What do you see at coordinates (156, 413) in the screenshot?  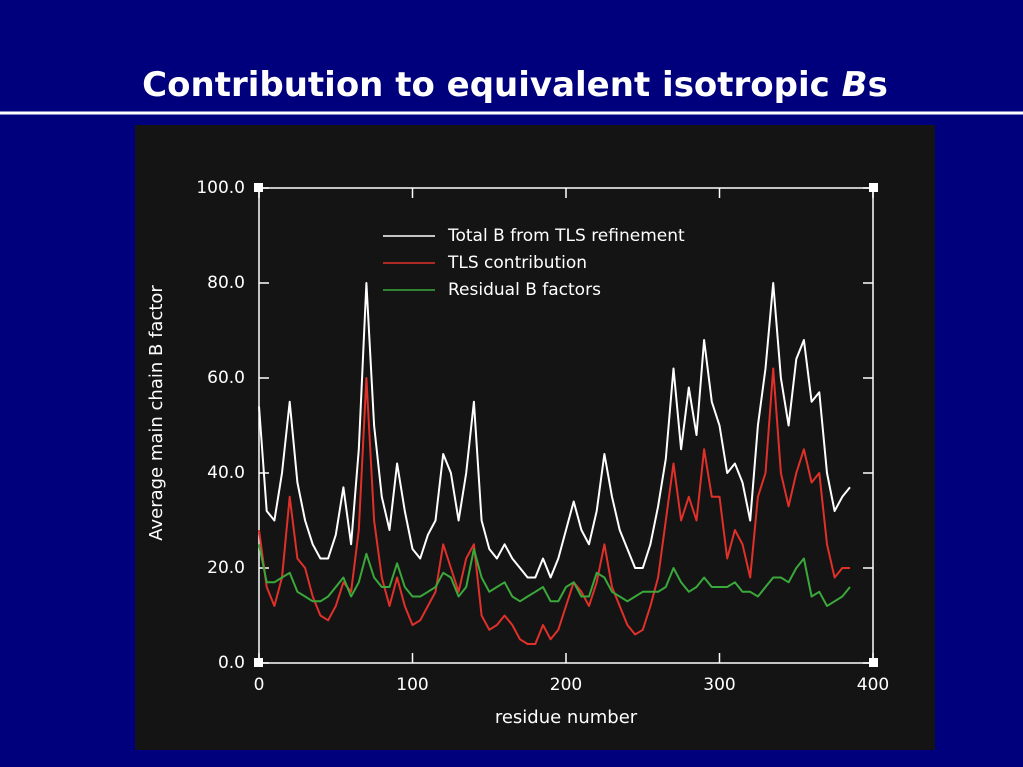 I see `y-axis-label: Average main chain B factor` at bounding box center [156, 413].